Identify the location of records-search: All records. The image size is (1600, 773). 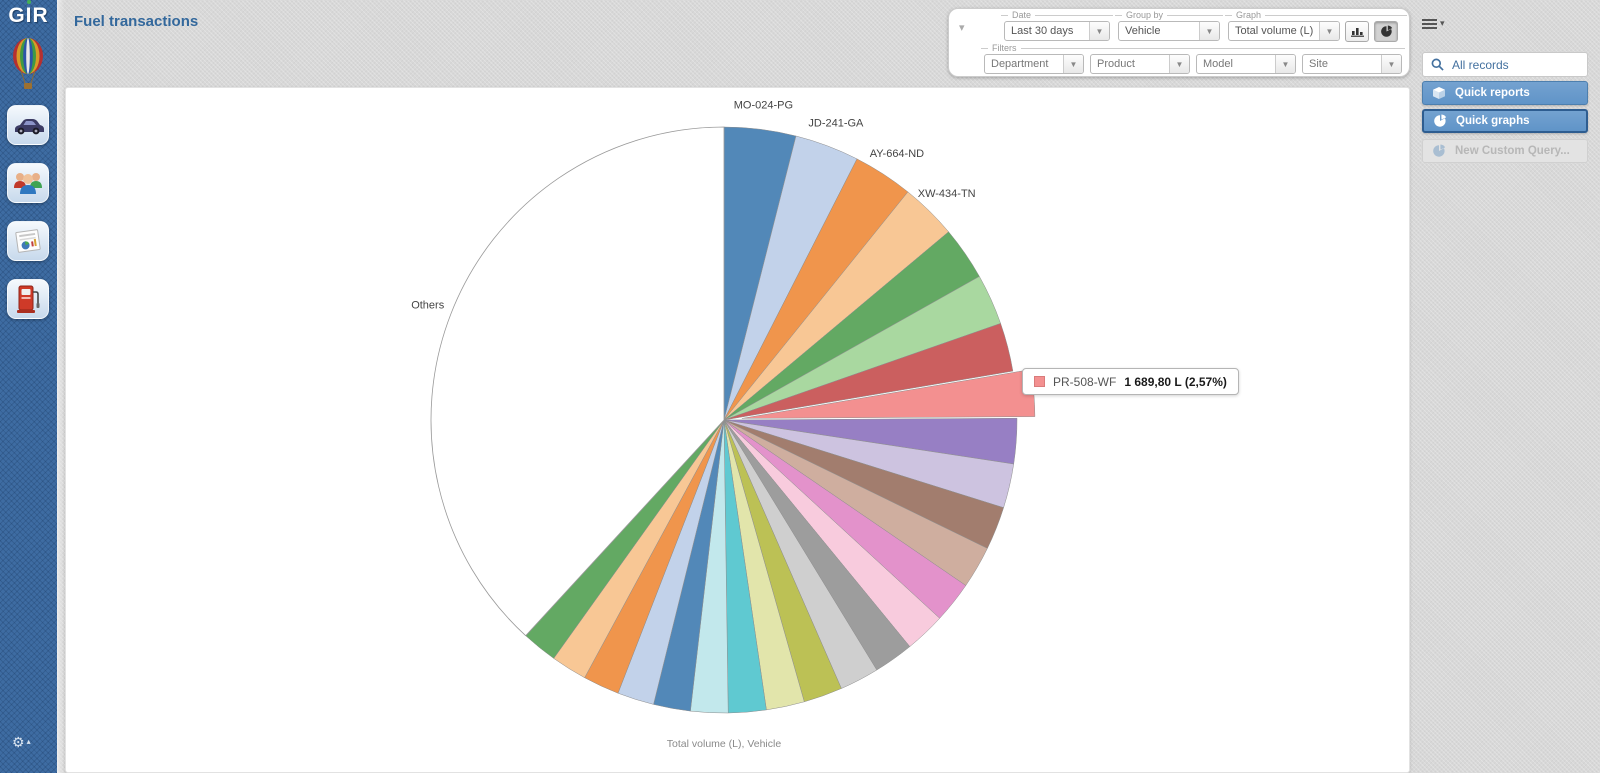
(1505, 64).